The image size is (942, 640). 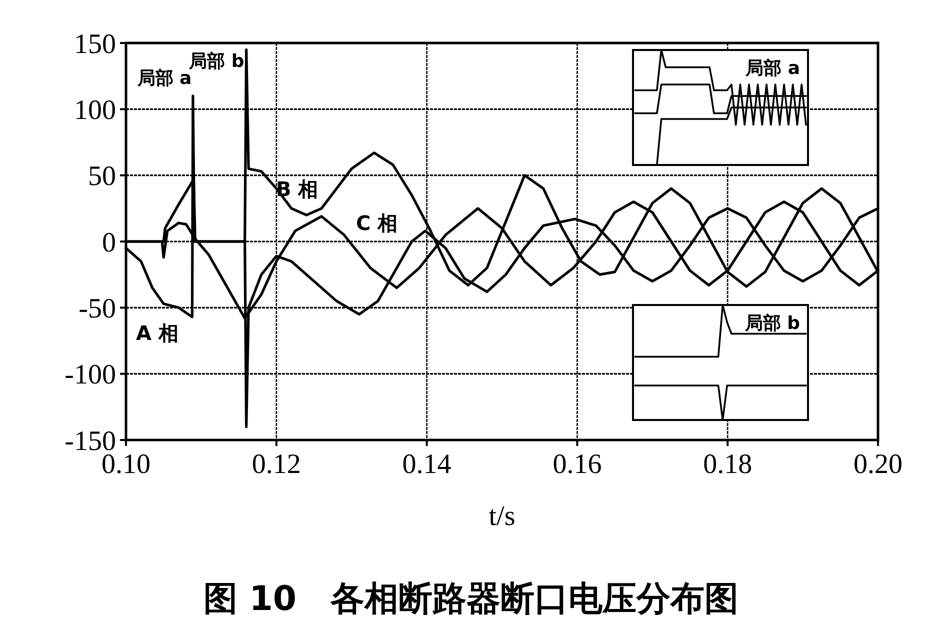 I want to click on y-tick-label: -50, so click(x=97, y=308).